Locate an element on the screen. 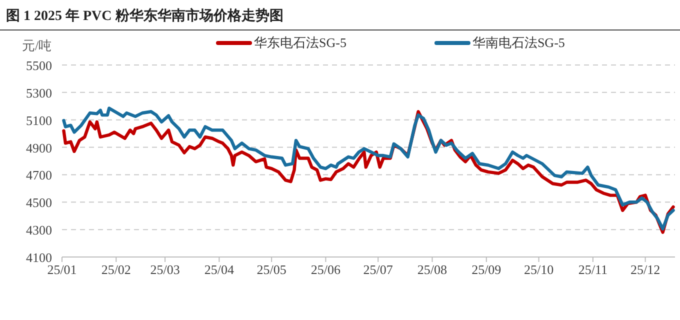 This screenshot has height=320, width=680. y-tick-label: 5300 is located at coordinates (39, 92).